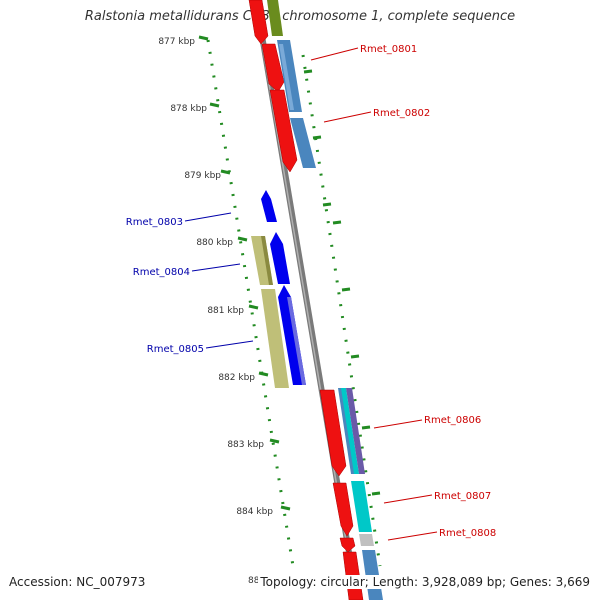 This screenshot has height=600, width=600. What do you see at coordinates (175, 349) in the screenshot?
I see `gene-label-rmet-0805: Rmet_0805` at bounding box center [175, 349].